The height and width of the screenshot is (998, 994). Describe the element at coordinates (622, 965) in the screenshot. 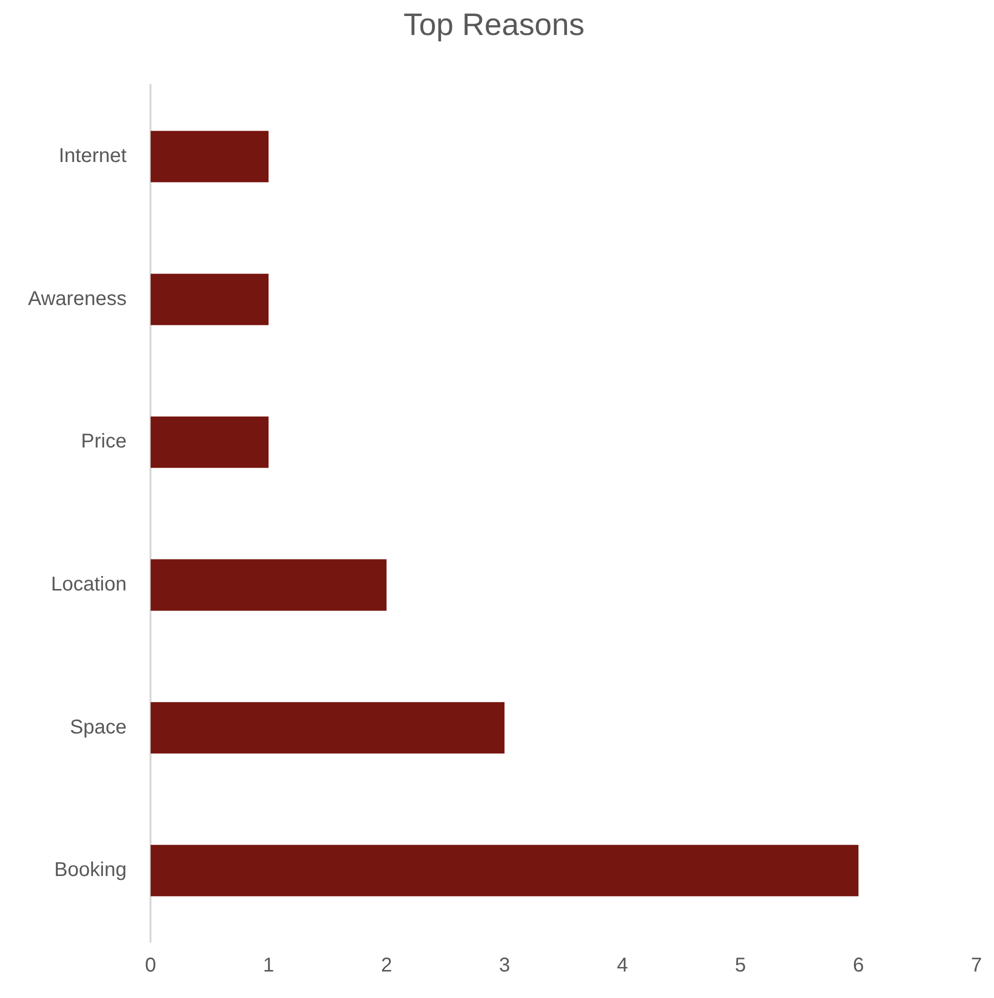

I see `x-tick-label: 4` at that location.